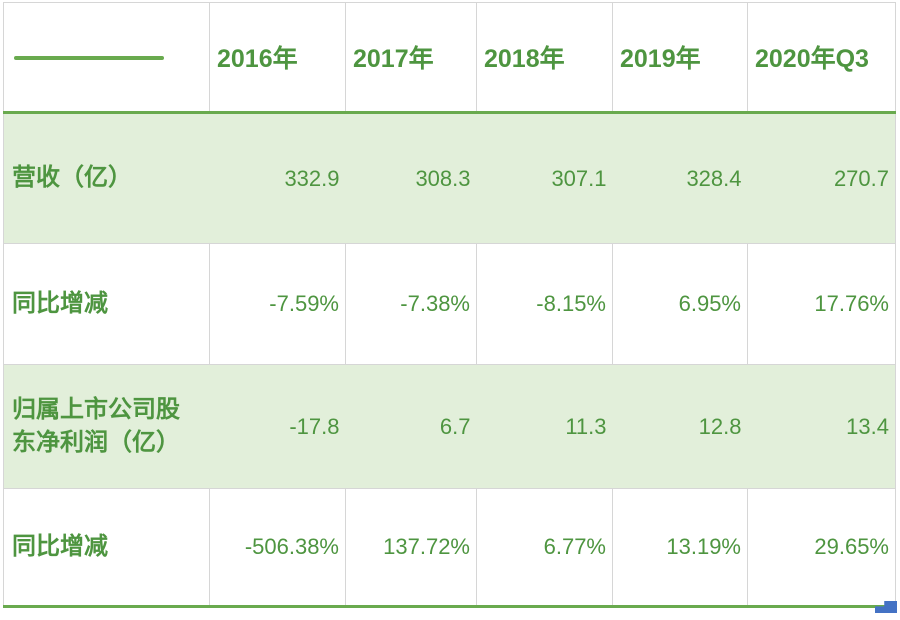  What do you see at coordinates (544, 426) in the screenshot?
I see `table-cell: 11.3` at bounding box center [544, 426].